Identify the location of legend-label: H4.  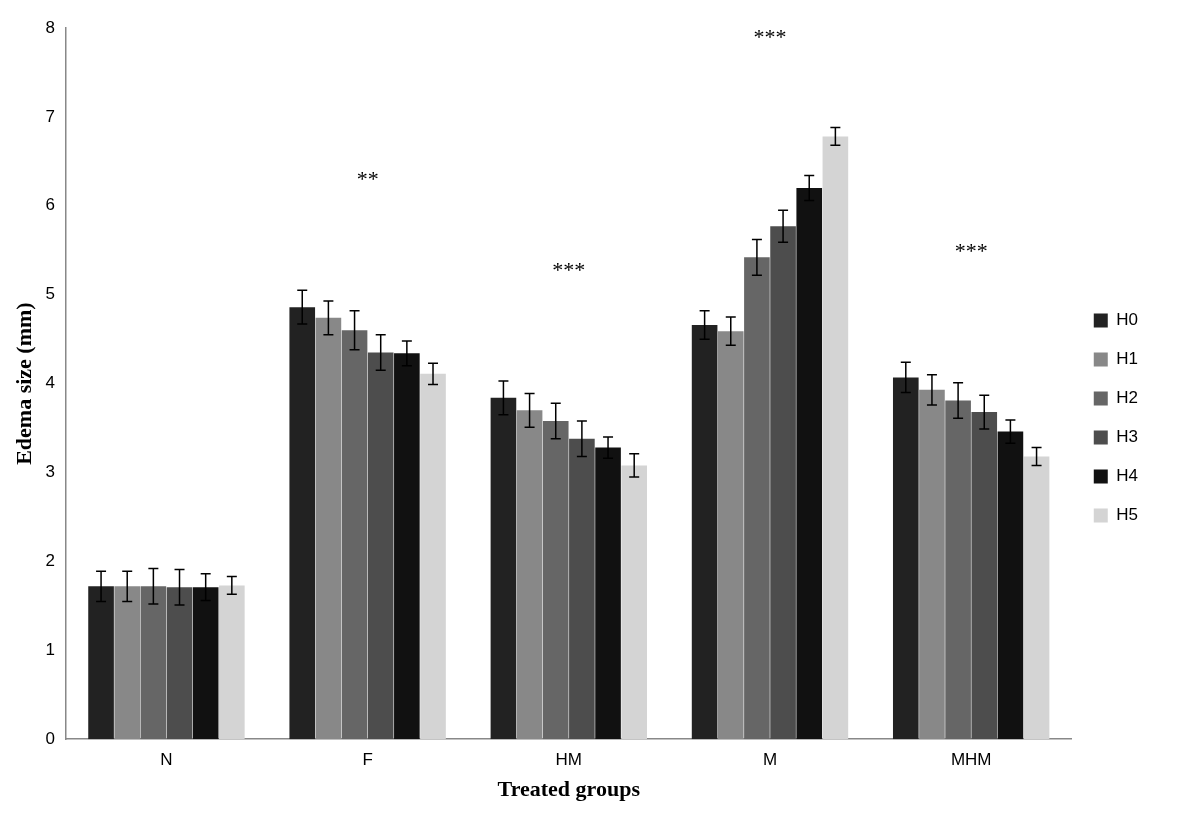
(1127, 476).